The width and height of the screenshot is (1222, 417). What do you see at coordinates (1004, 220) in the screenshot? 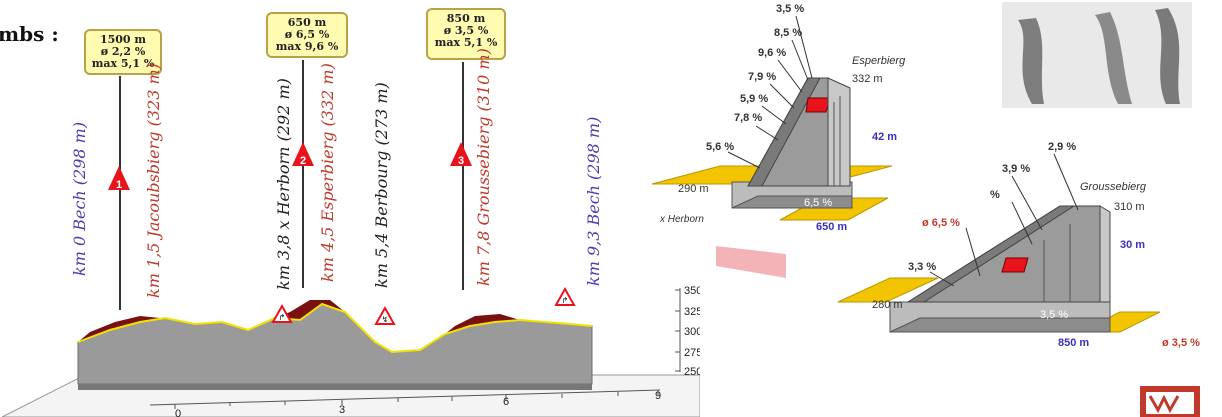
I see `groussebierg-leaders` at bounding box center [1004, 220].